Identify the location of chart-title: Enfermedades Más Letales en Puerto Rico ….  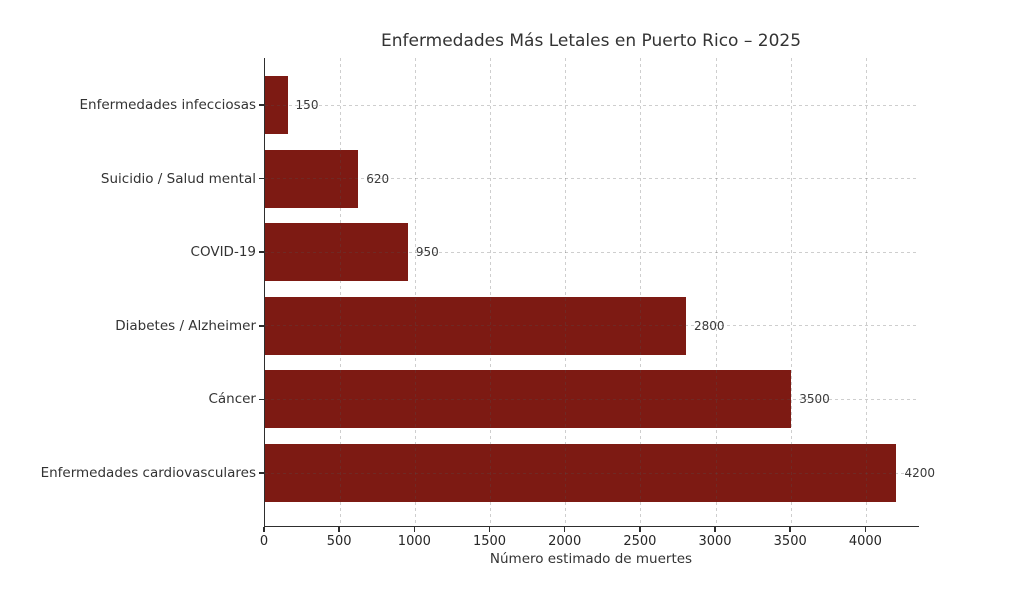
(591, 41).